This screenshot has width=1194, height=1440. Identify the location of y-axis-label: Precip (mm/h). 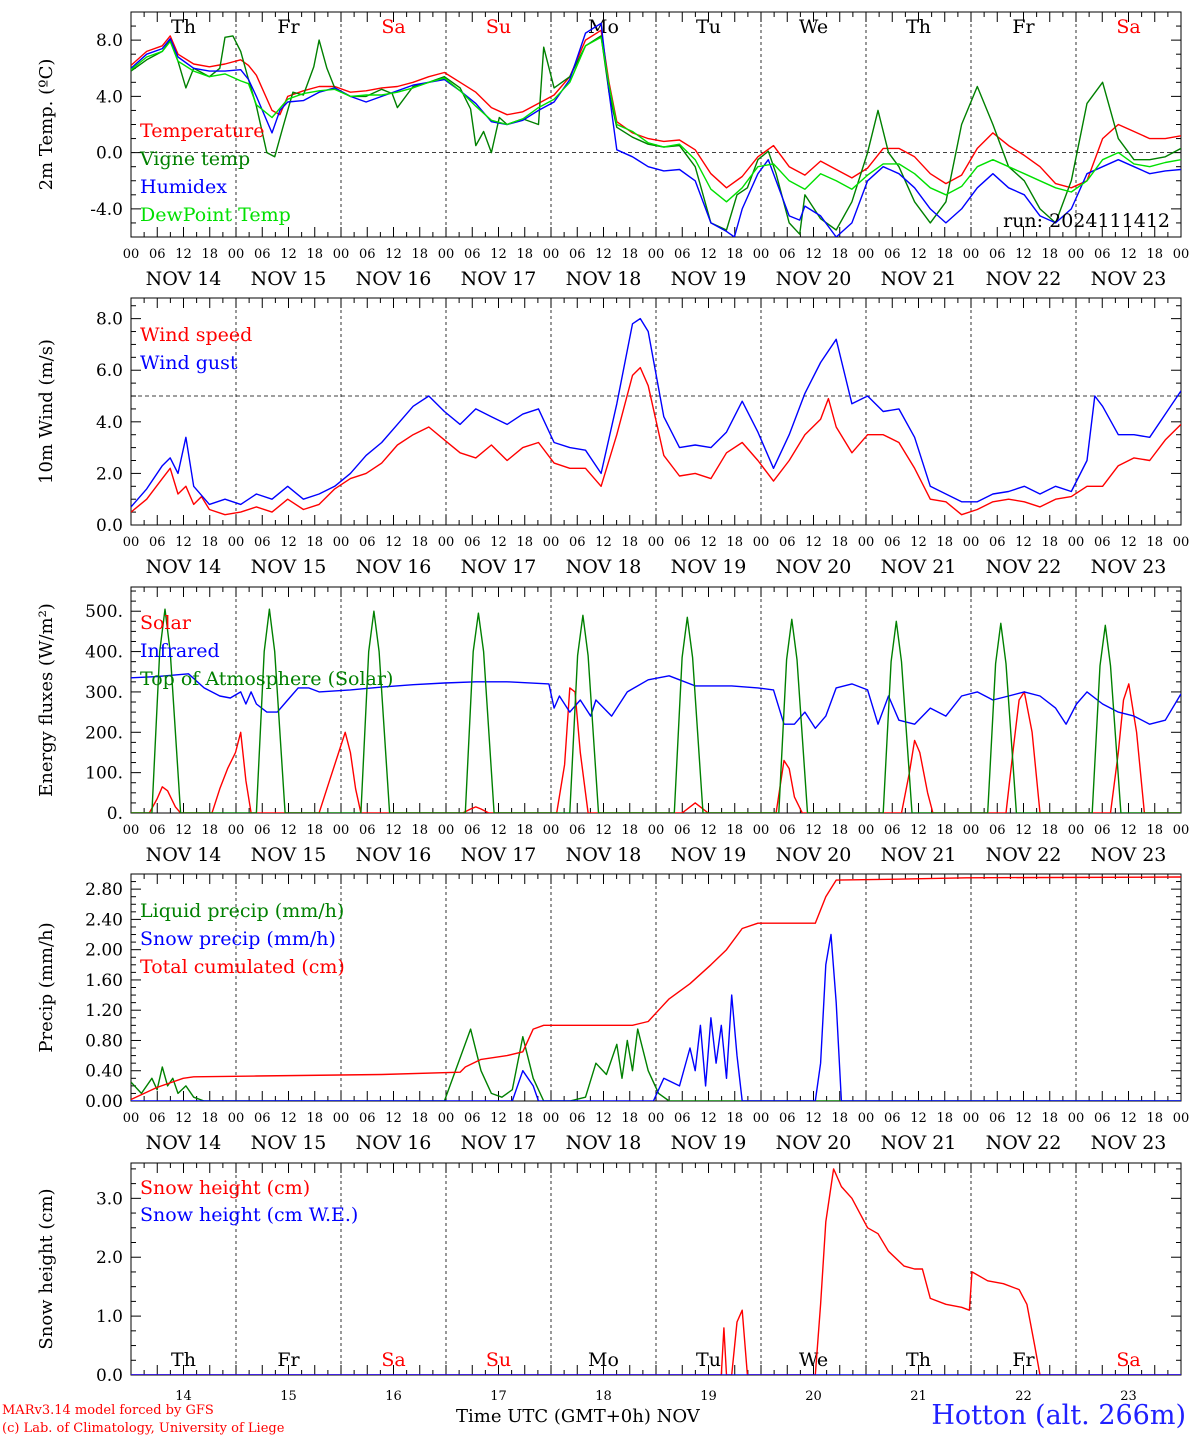
(46, 987).